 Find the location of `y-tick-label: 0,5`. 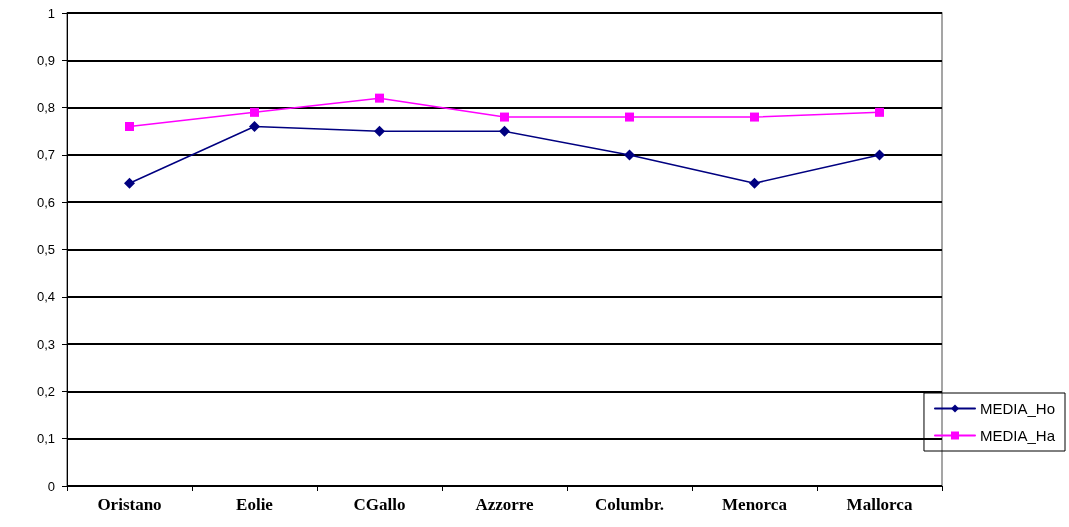

y-tick-label: 0,5 is located at coordinates (45, 249).